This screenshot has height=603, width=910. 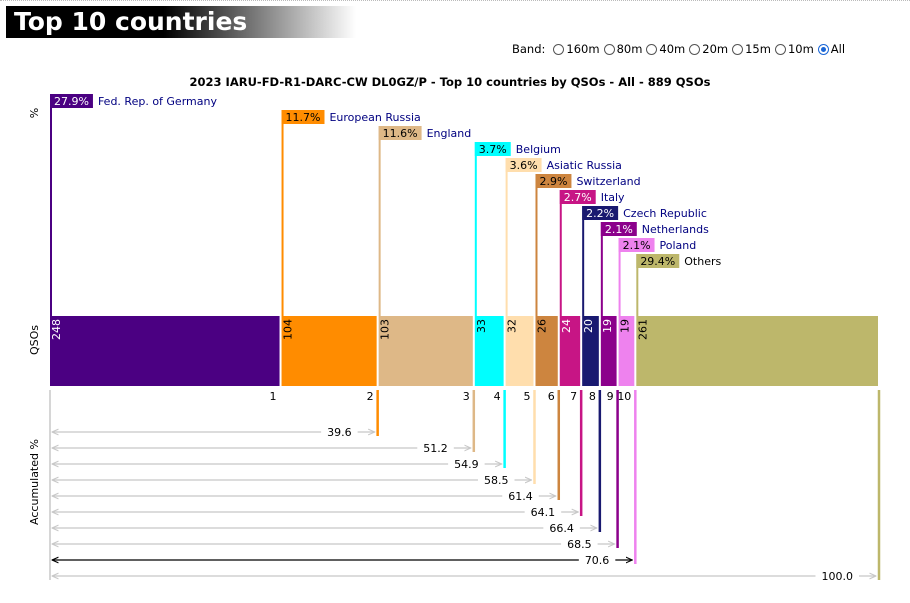 I want to click on band-option-all: All, so click(x=829, y=49).